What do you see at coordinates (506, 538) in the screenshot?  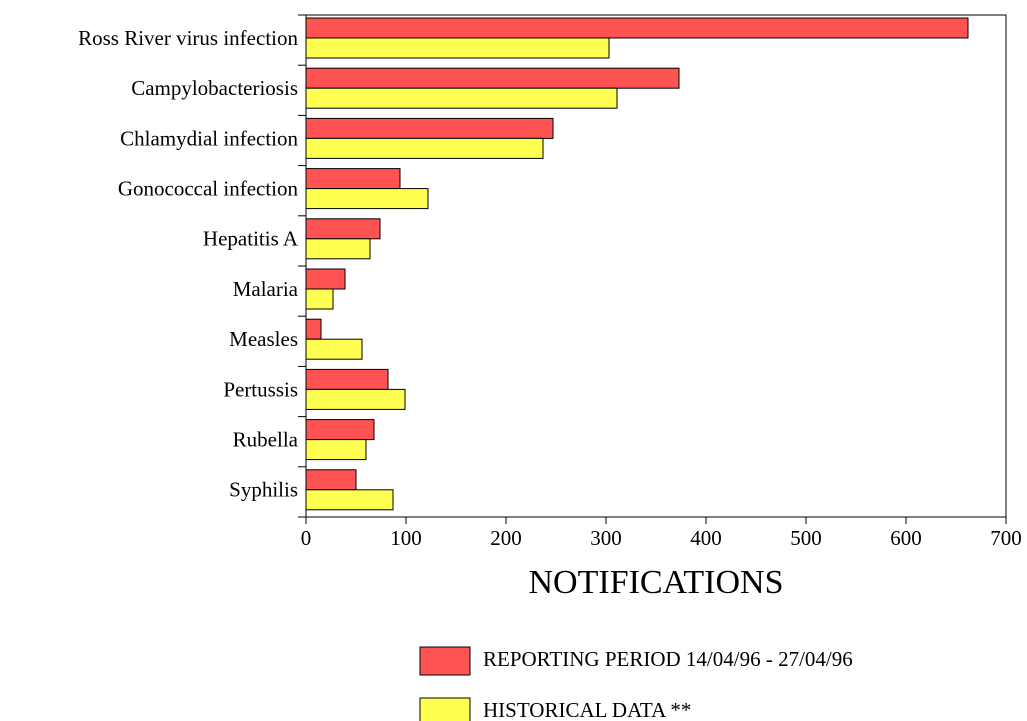 I see `x-tick-label: 200` at bounding box center [506, 538].